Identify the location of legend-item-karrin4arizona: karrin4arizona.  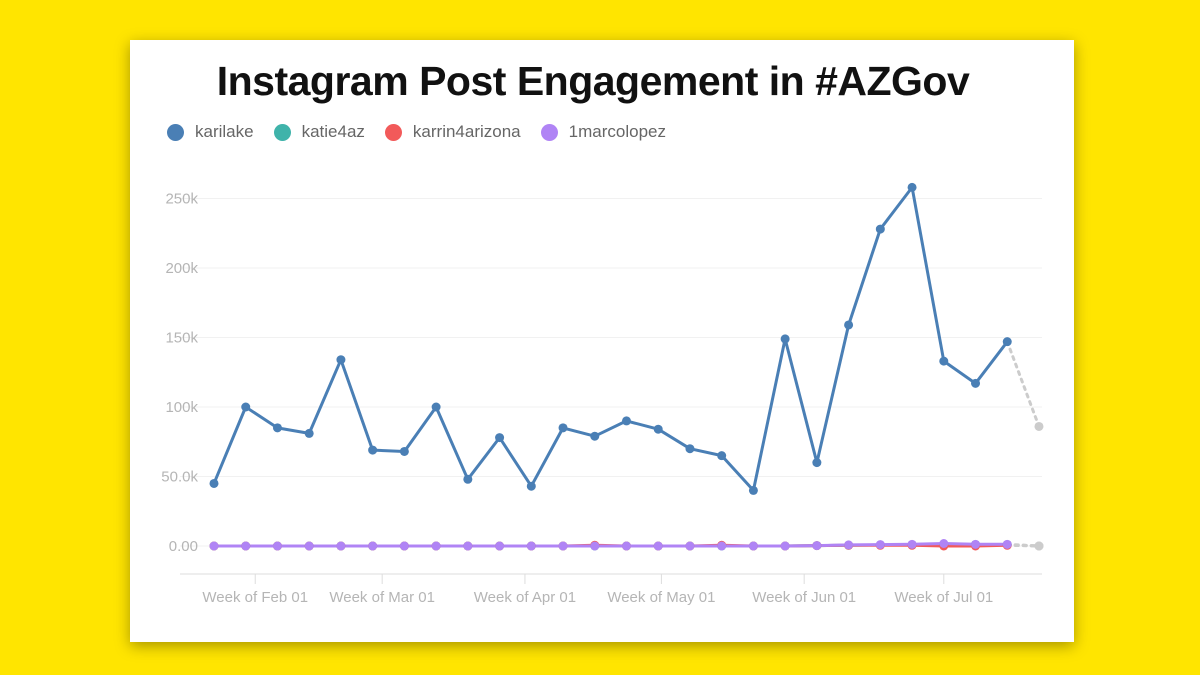
(452, 132).